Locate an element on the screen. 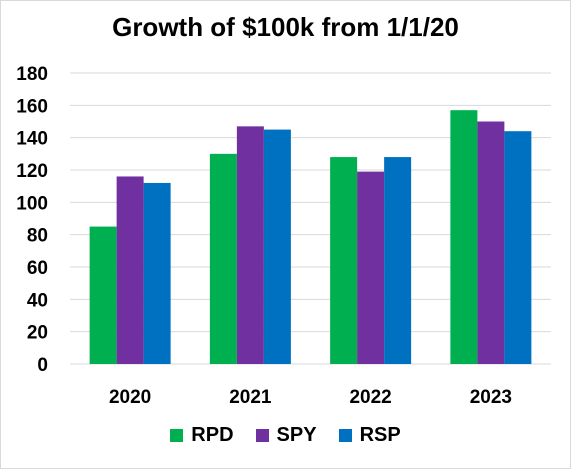  legend-item-rpd: RPD is located at coordinates (202, 435).